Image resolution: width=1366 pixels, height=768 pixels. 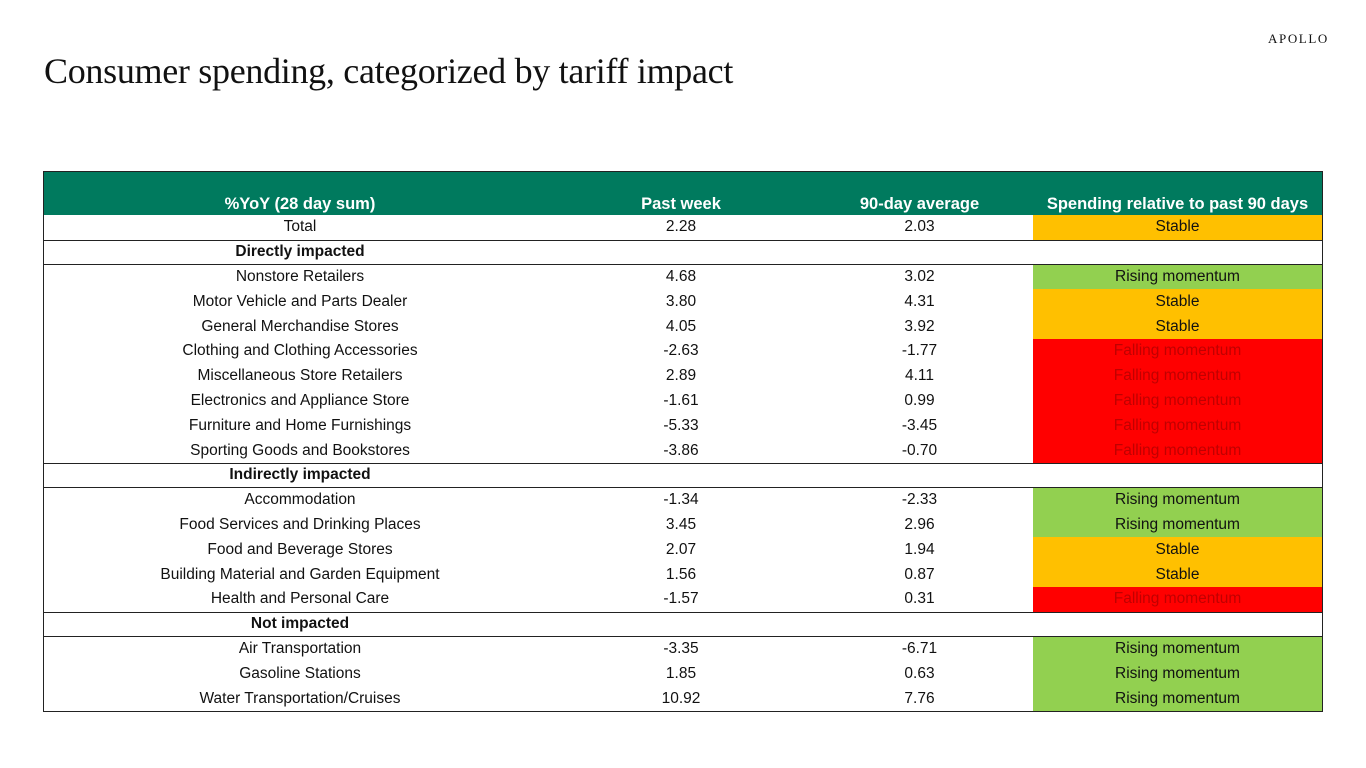 I want to click on table-row: Accommodation -1.34 -2.33 Rising momentum, so click(x=683, y=500).